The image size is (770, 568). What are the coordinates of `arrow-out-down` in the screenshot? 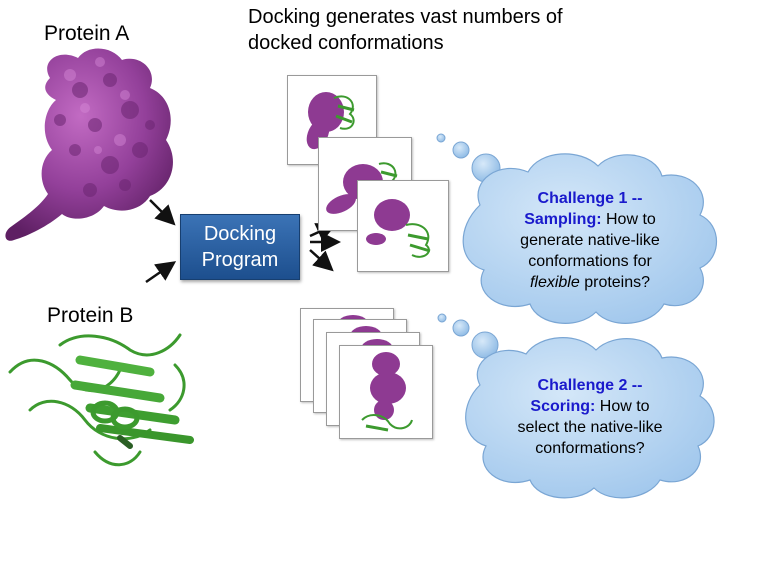 It's located at (321, 260).